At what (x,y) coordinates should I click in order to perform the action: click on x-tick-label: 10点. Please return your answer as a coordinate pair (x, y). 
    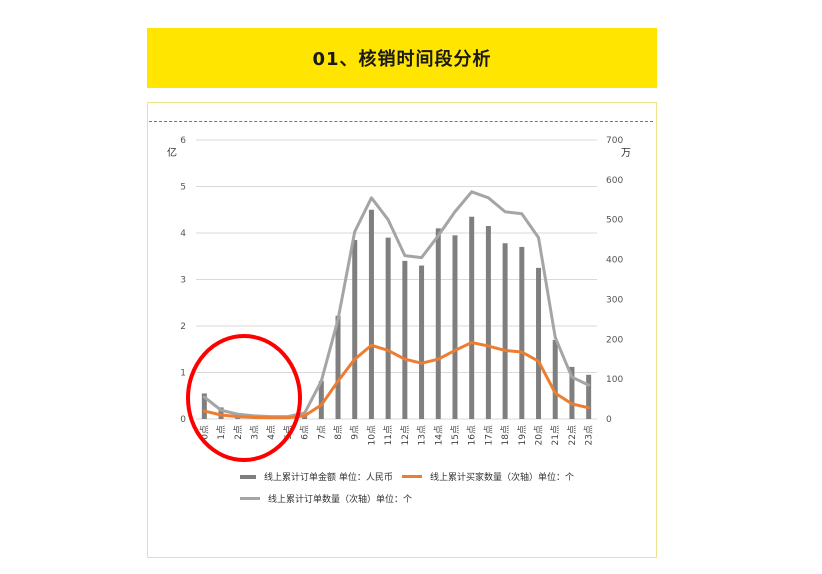
    Looking at the image, I should click on (371, 435).